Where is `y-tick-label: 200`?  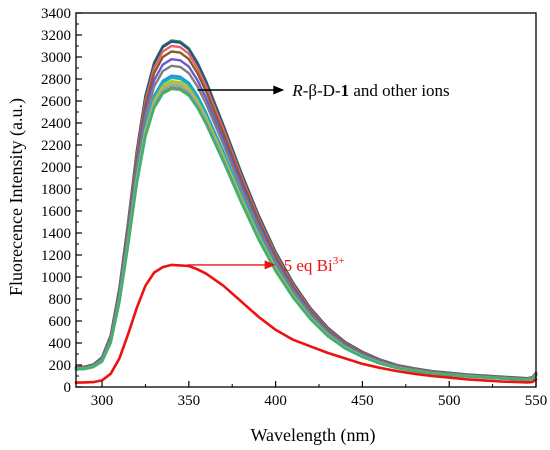 y-tick-label: 200 is located at coordinates (60, 366).